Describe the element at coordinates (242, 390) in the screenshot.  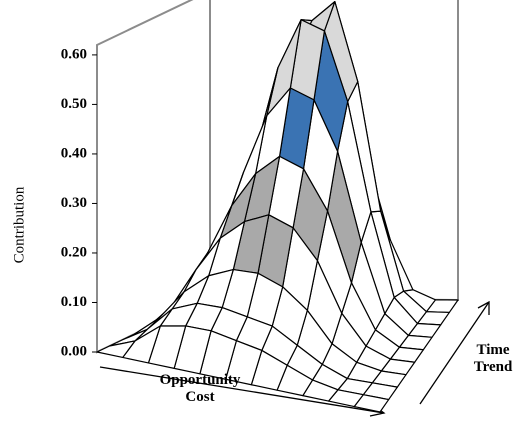
I see `x-arrow` at that location.